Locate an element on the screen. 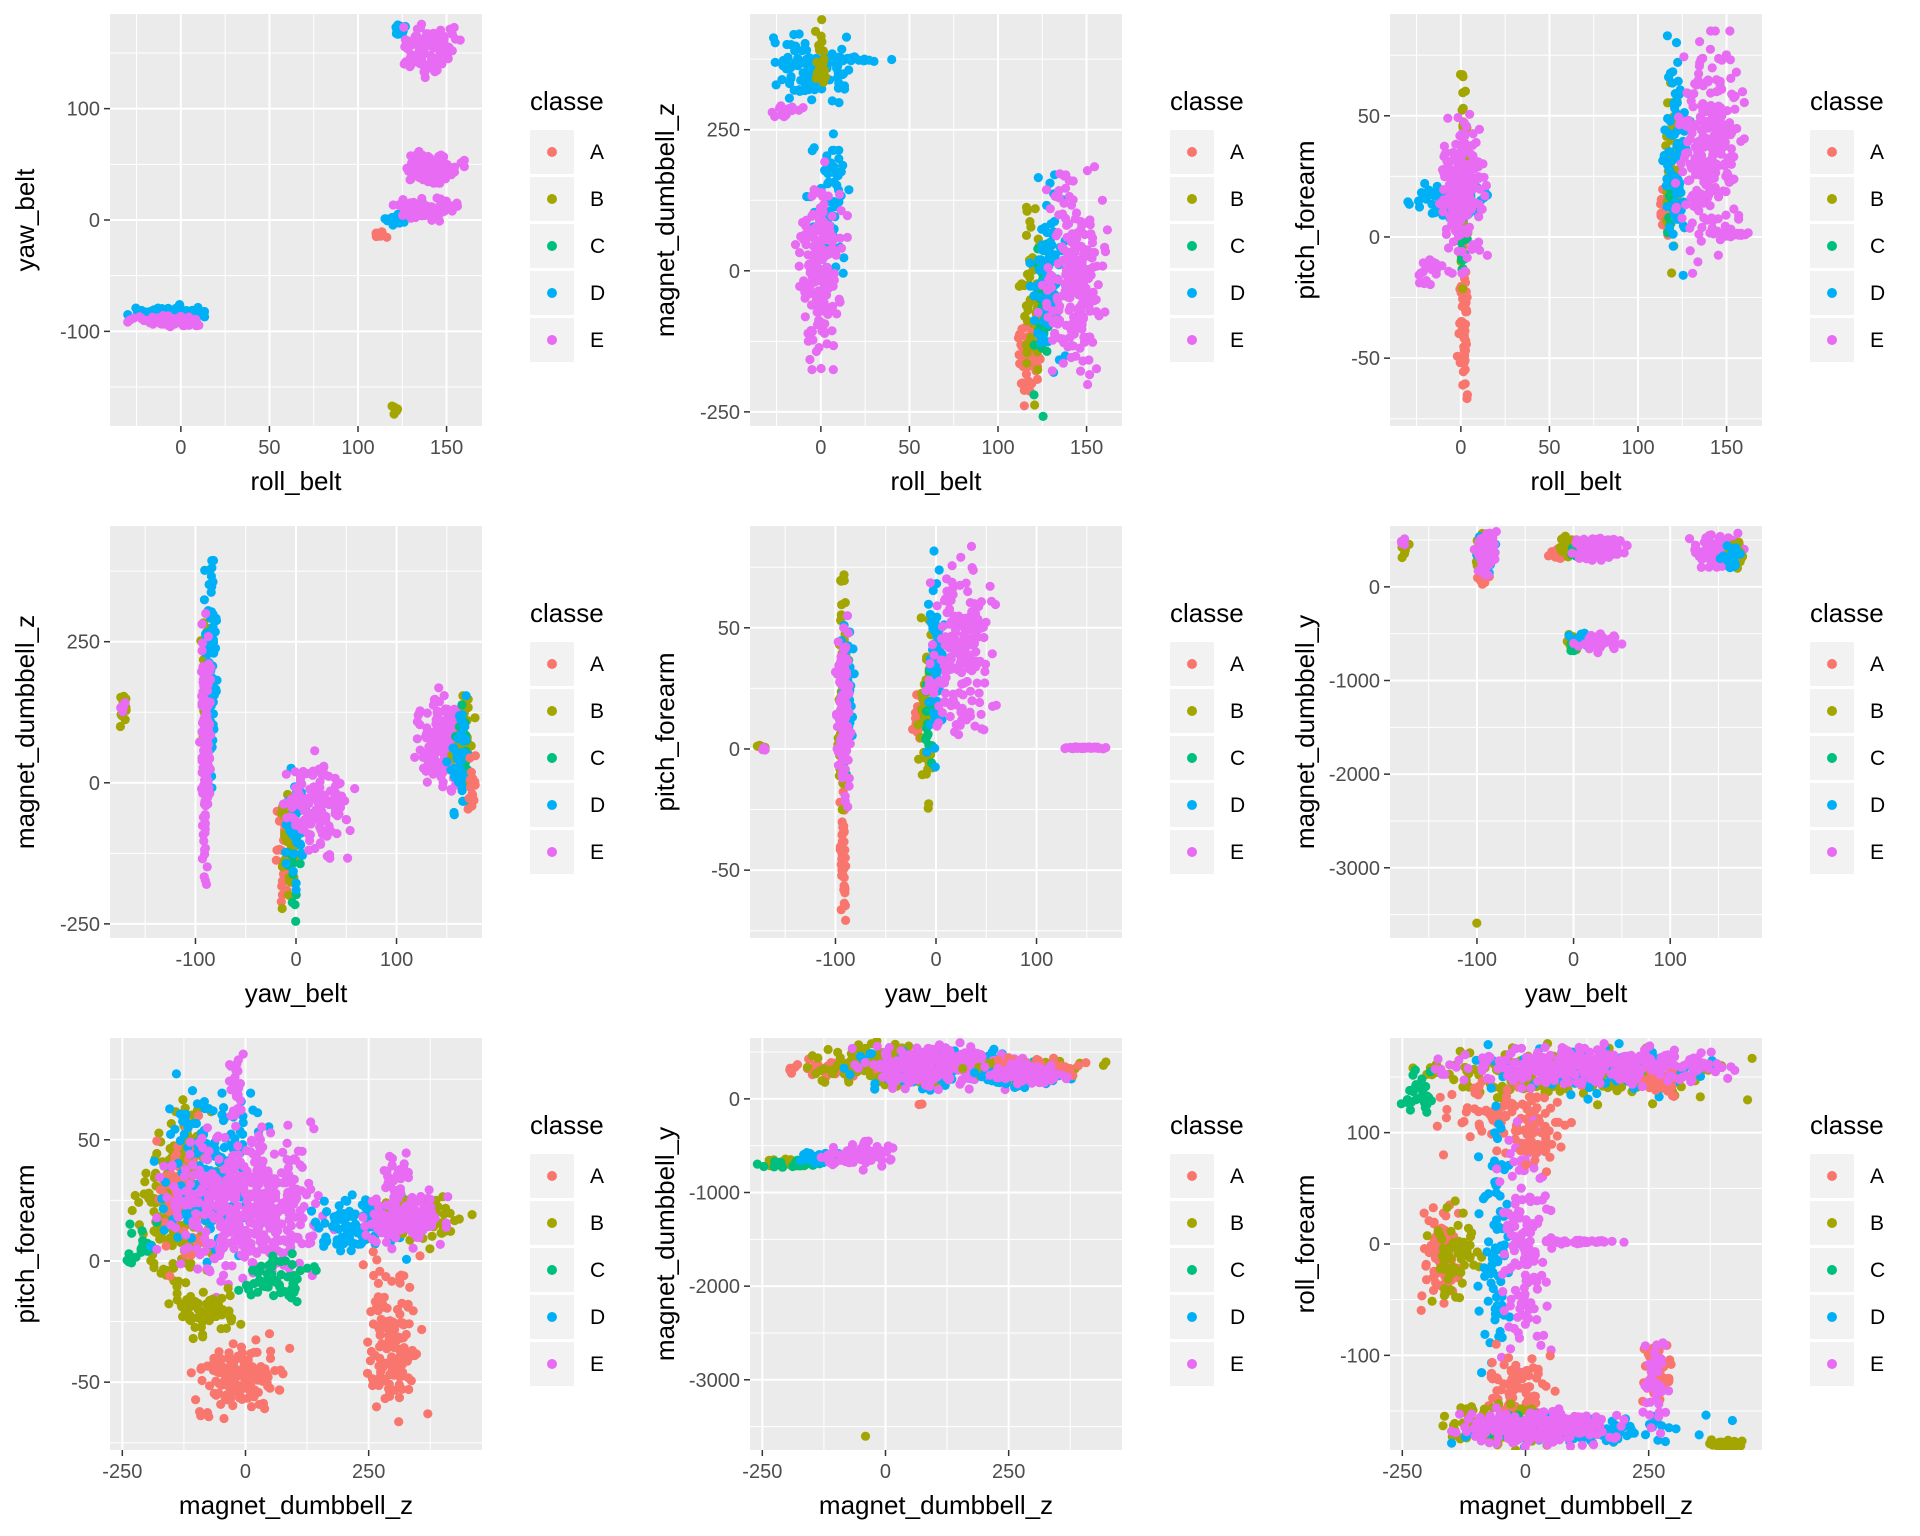  x-tick-label: 0 is located at coordinates (295, 960).